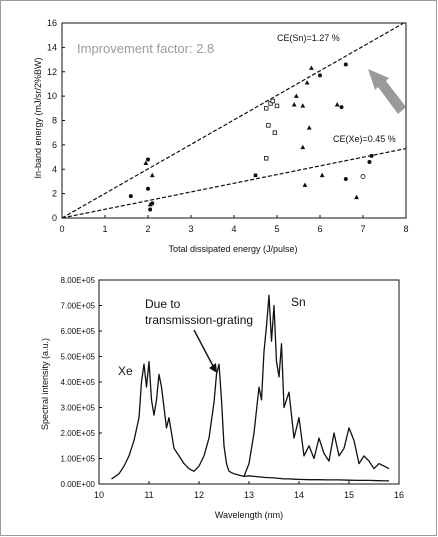  I want to click on y-tick-label: 5.00E+05, so click(78, 357).